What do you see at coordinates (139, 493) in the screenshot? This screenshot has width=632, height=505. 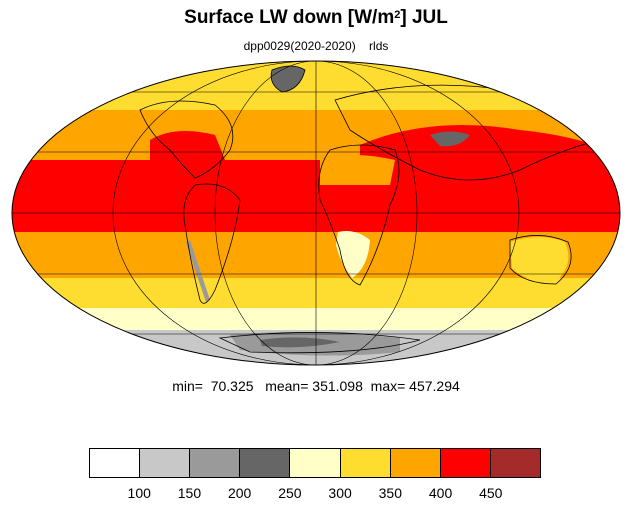 I see `colorbar-label: 100` at bounding box center [139, 493].